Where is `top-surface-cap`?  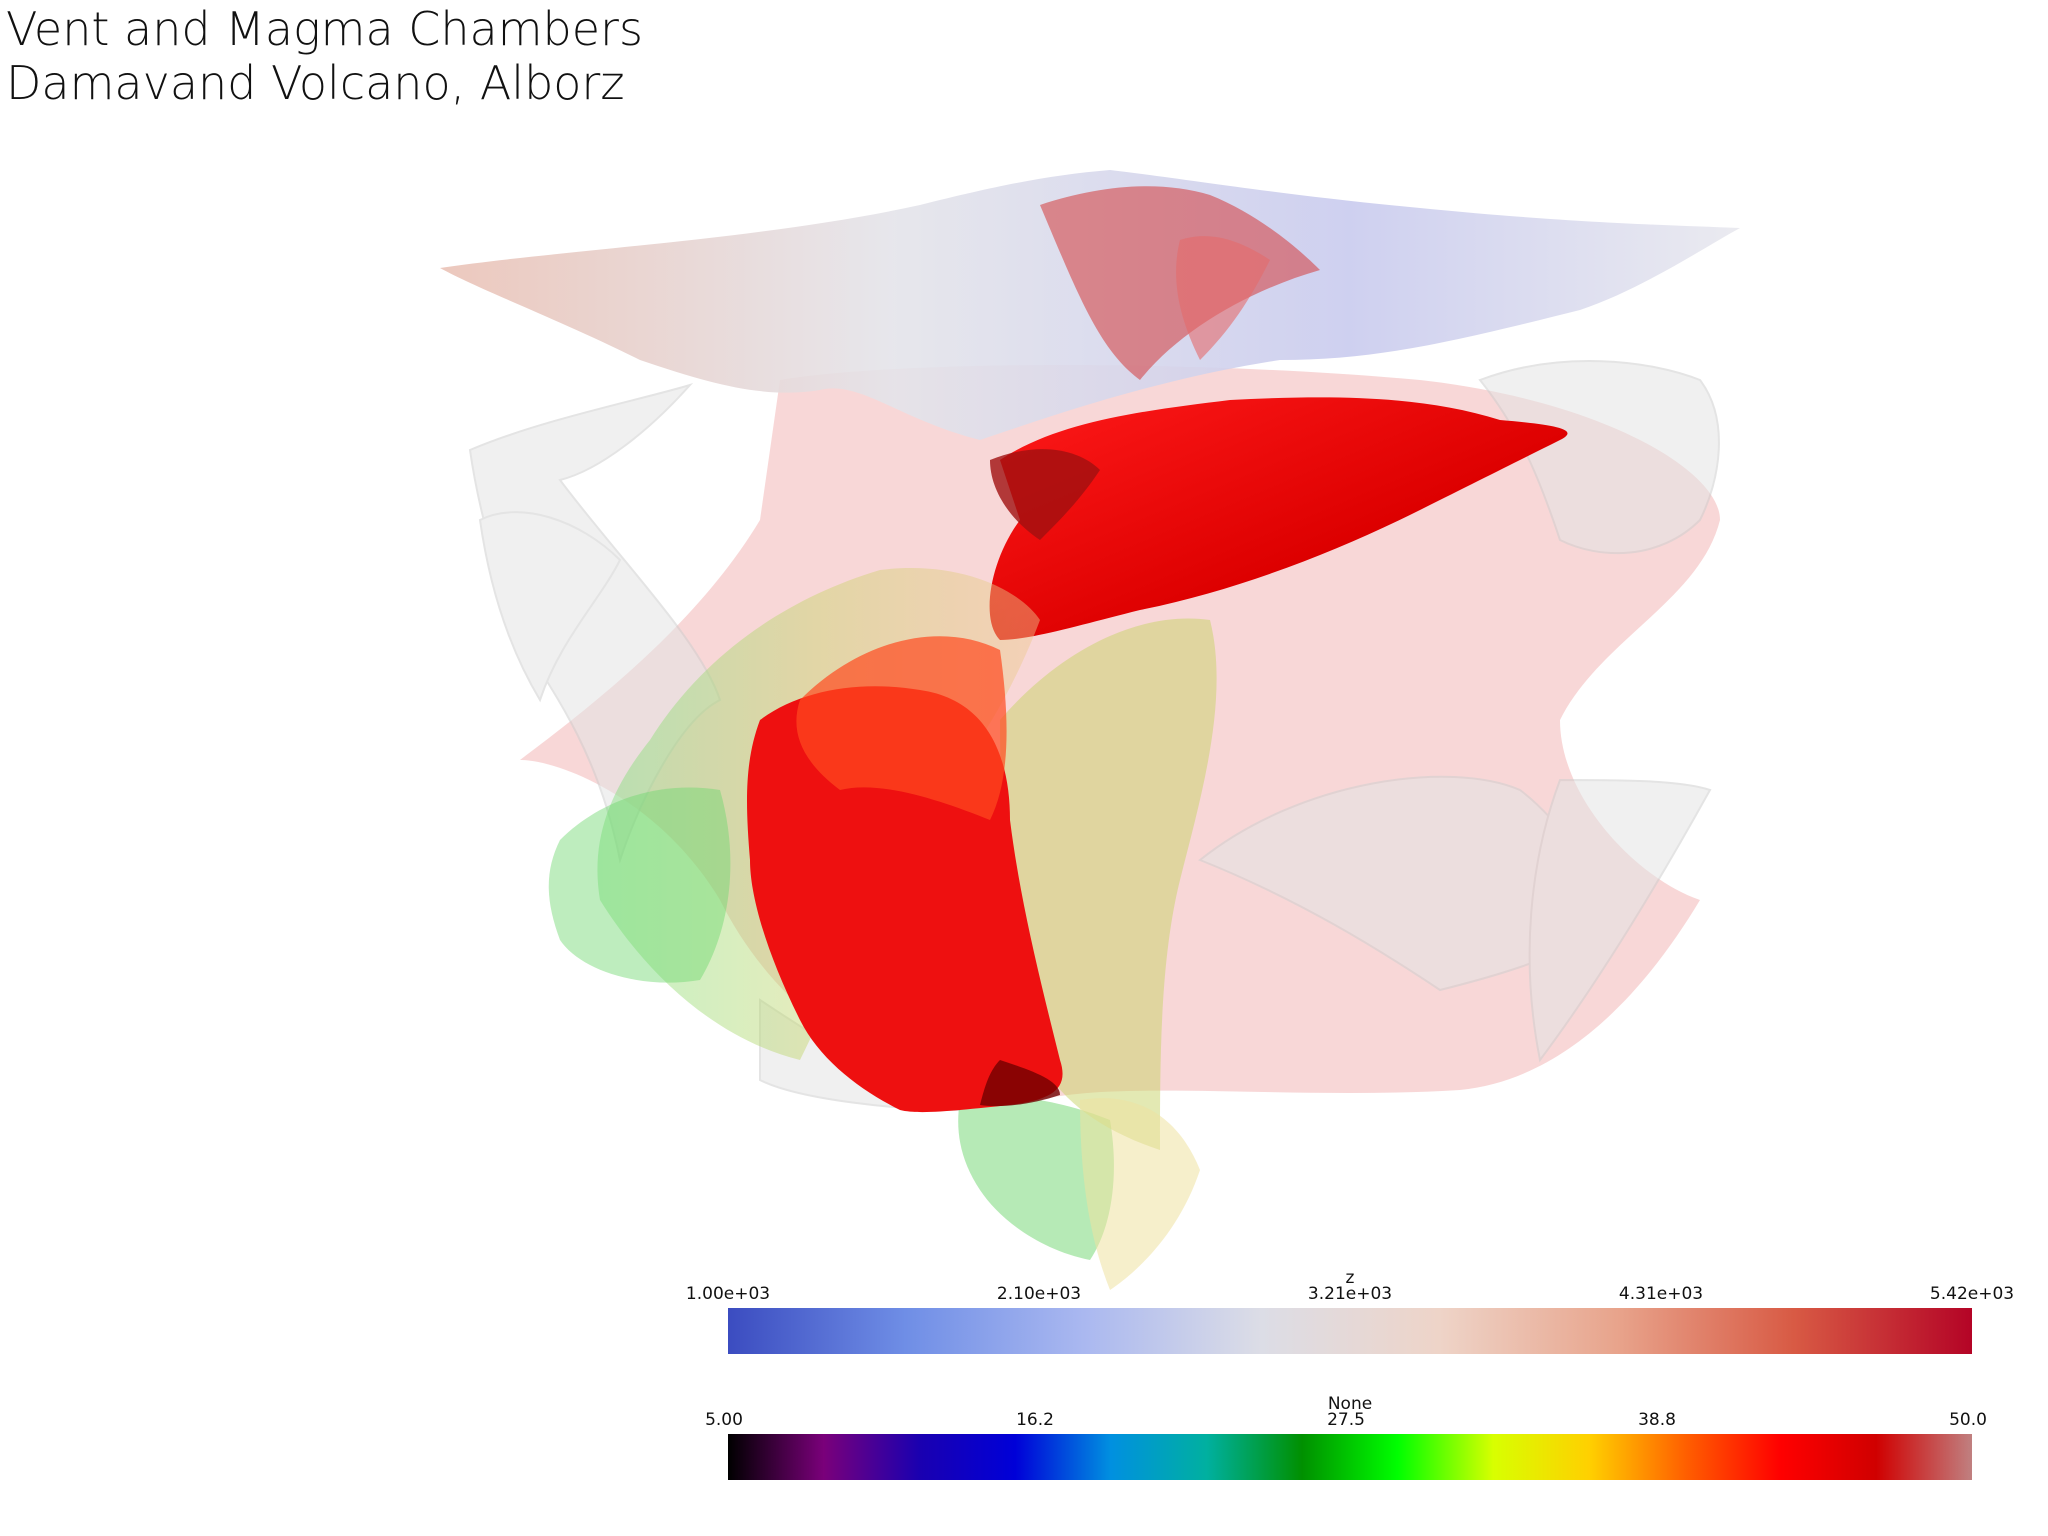
top-surface-cap is located at coordinates (1090, 305).